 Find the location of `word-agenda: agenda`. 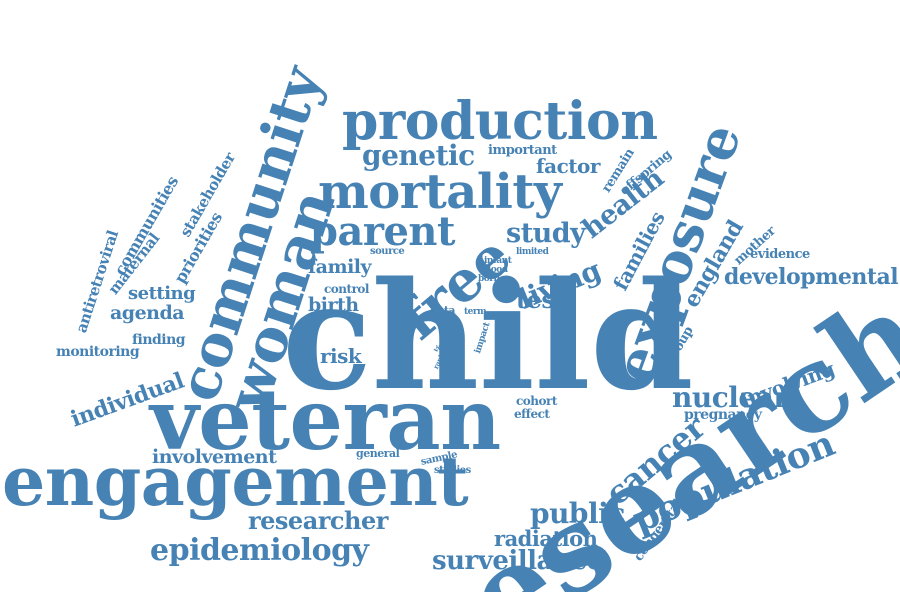

word-agenda: agenda is located at coordinates (147, 313).